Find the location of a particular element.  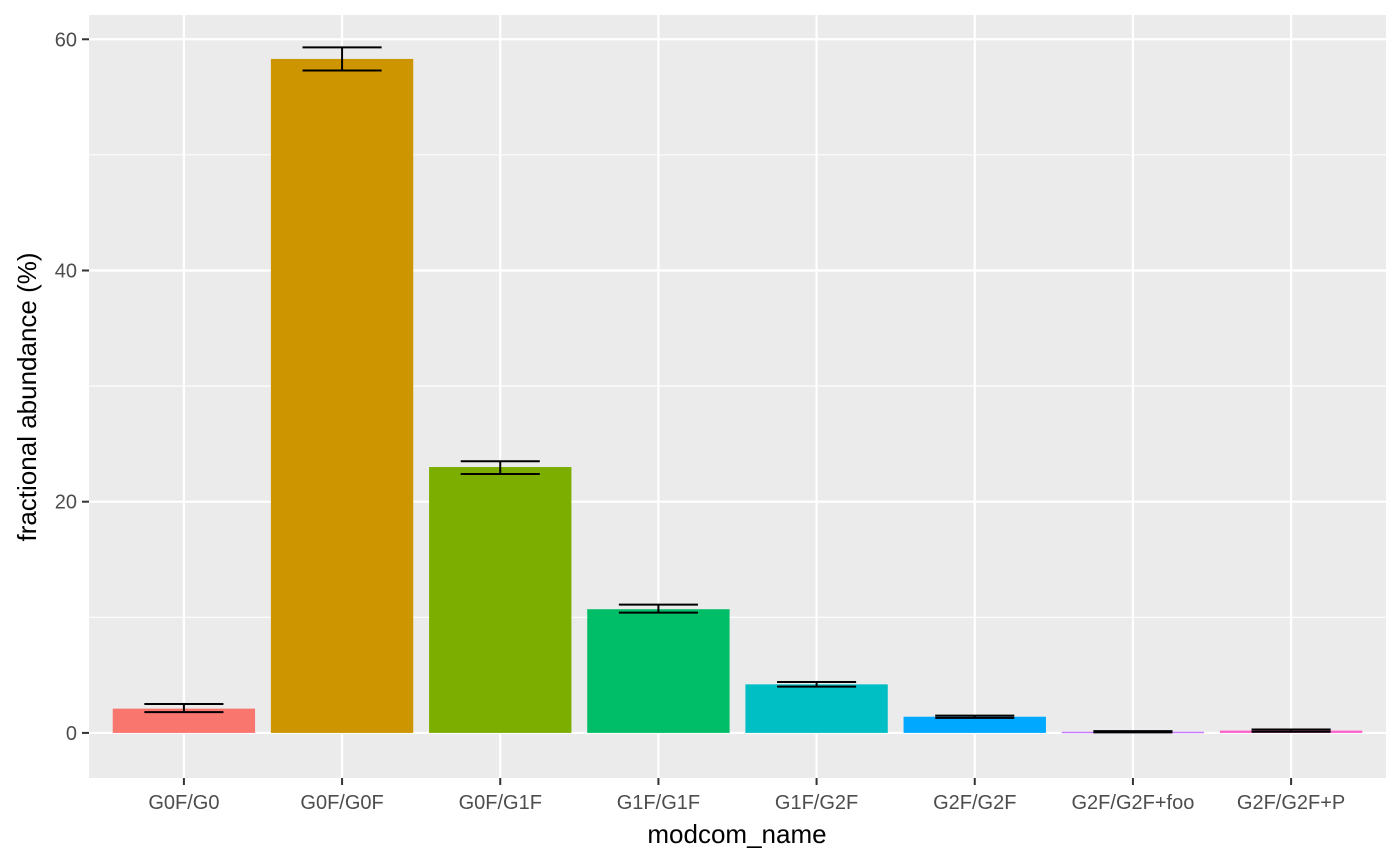

y-axis-title: fractional abundance (%) is located at coordinates (27, 396).